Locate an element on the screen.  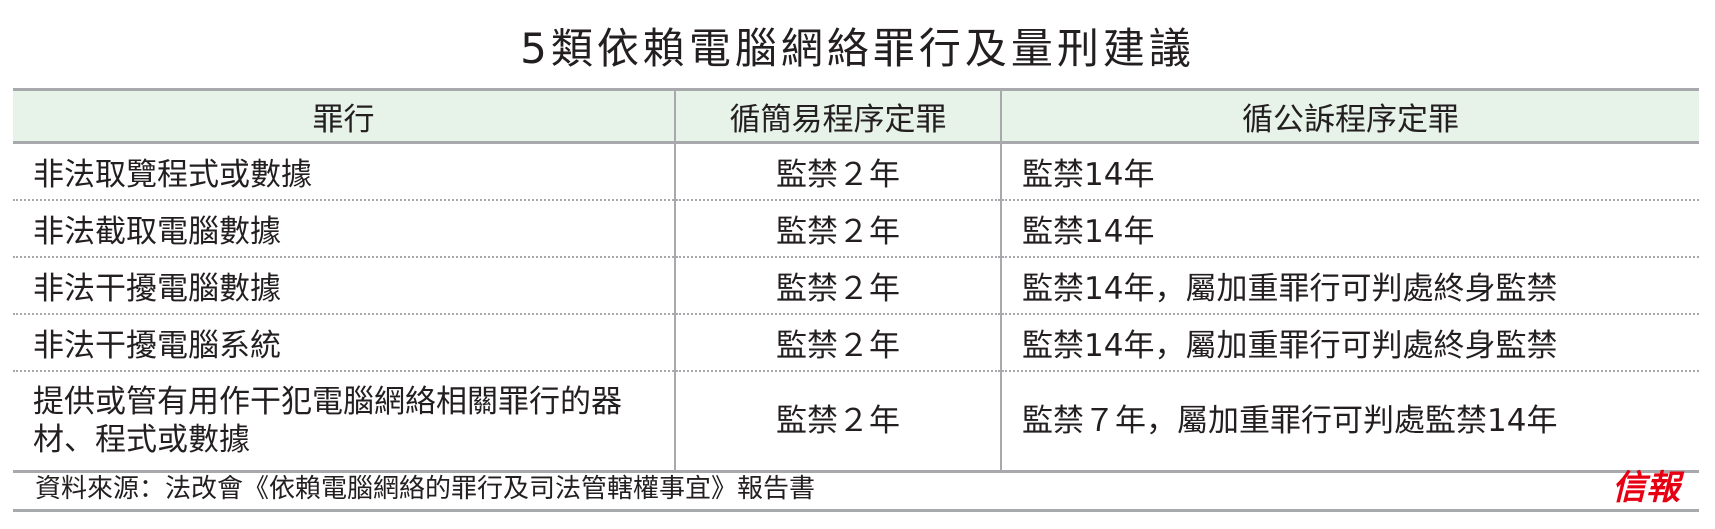
page-title: 5類依賴電腦網絡罪行及量刑建議 is located at coordinates (857, 48).